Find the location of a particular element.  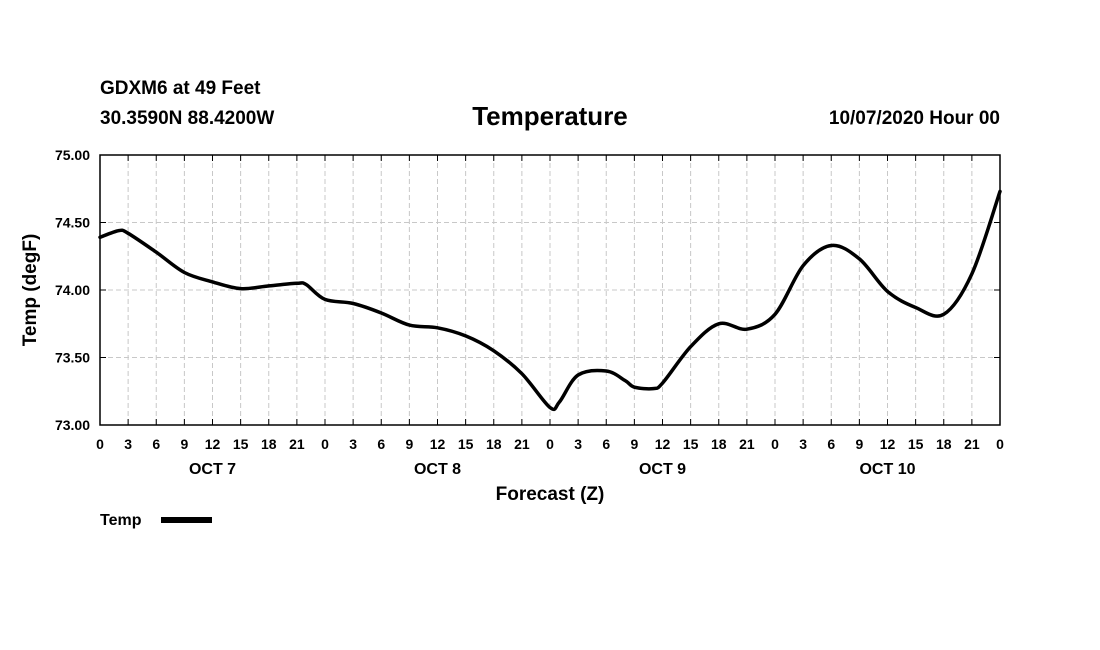

legend: Temp is located at coordinates (156, 520).